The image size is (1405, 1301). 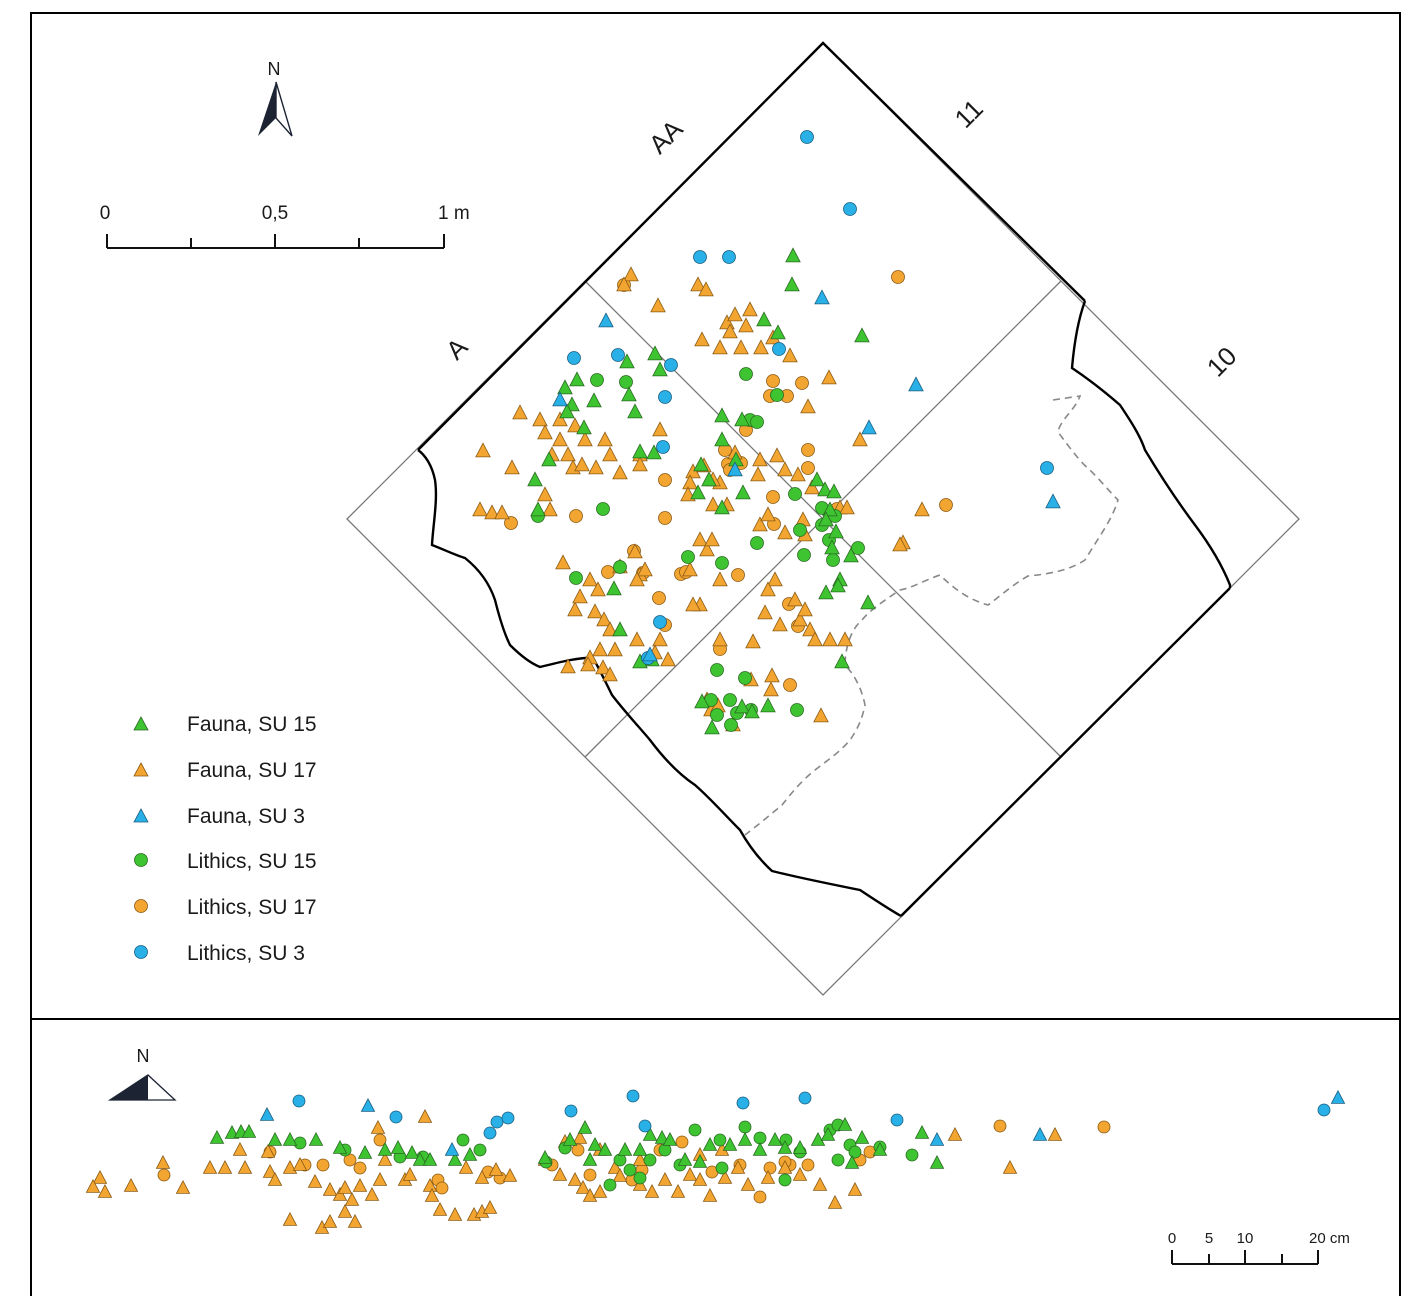 I want to click on grid-label-a: A, so click(x=457, y=348).